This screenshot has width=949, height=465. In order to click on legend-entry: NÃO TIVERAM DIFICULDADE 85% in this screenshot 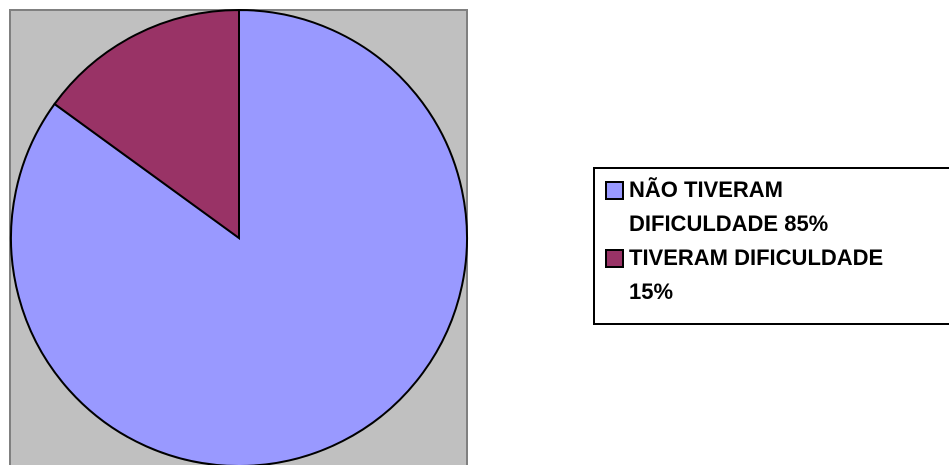, I will do `click(777, 207)`.